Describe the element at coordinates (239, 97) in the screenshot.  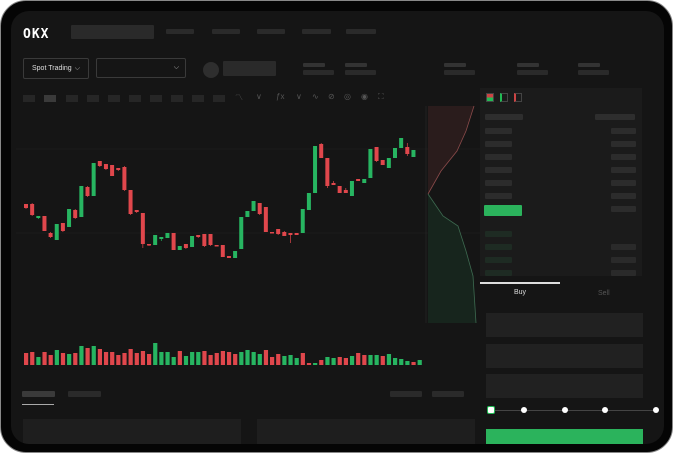
I see `indicator-icon: 〽` at that location.